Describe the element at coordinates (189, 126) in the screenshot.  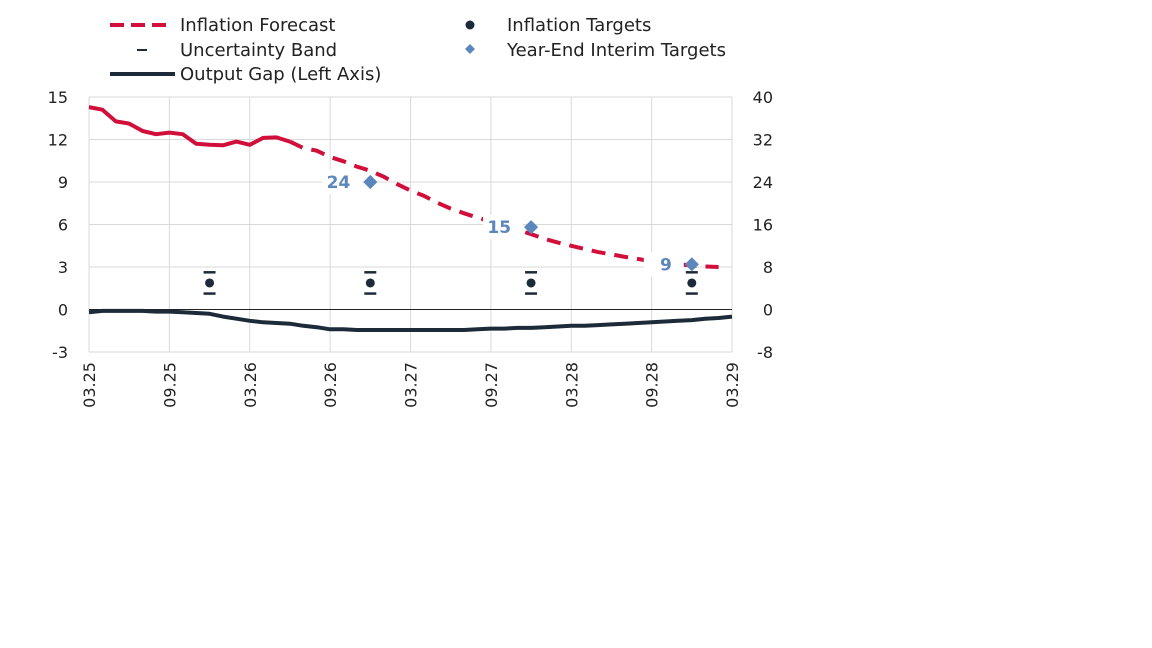
I see `series-inflation-forecast-actual` at that location.